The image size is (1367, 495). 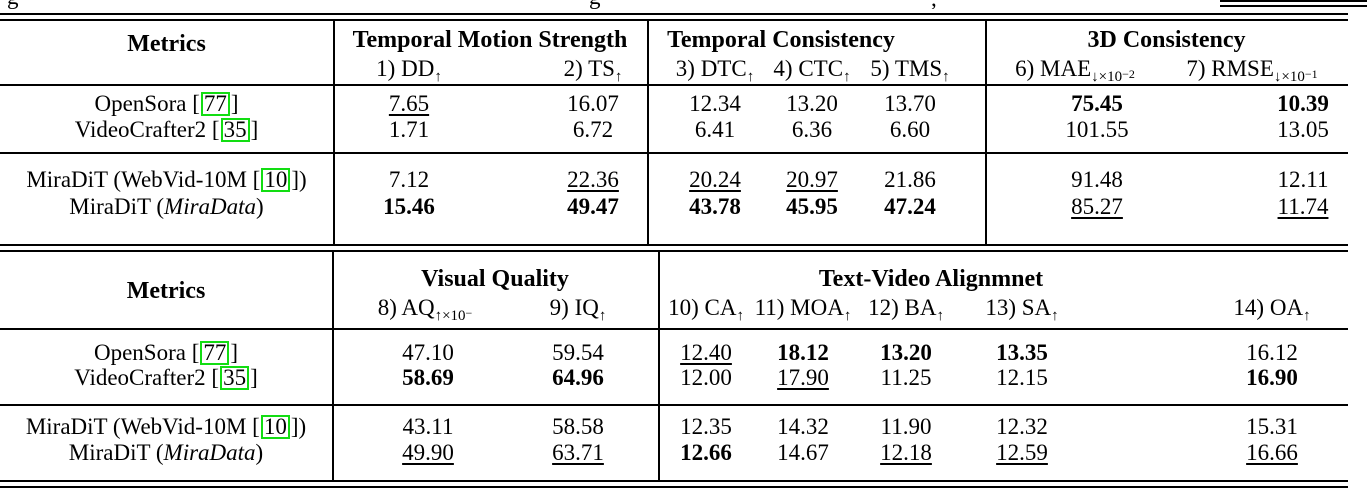 I want to click on metric-value: 11.25, so click(x=906, y=377).